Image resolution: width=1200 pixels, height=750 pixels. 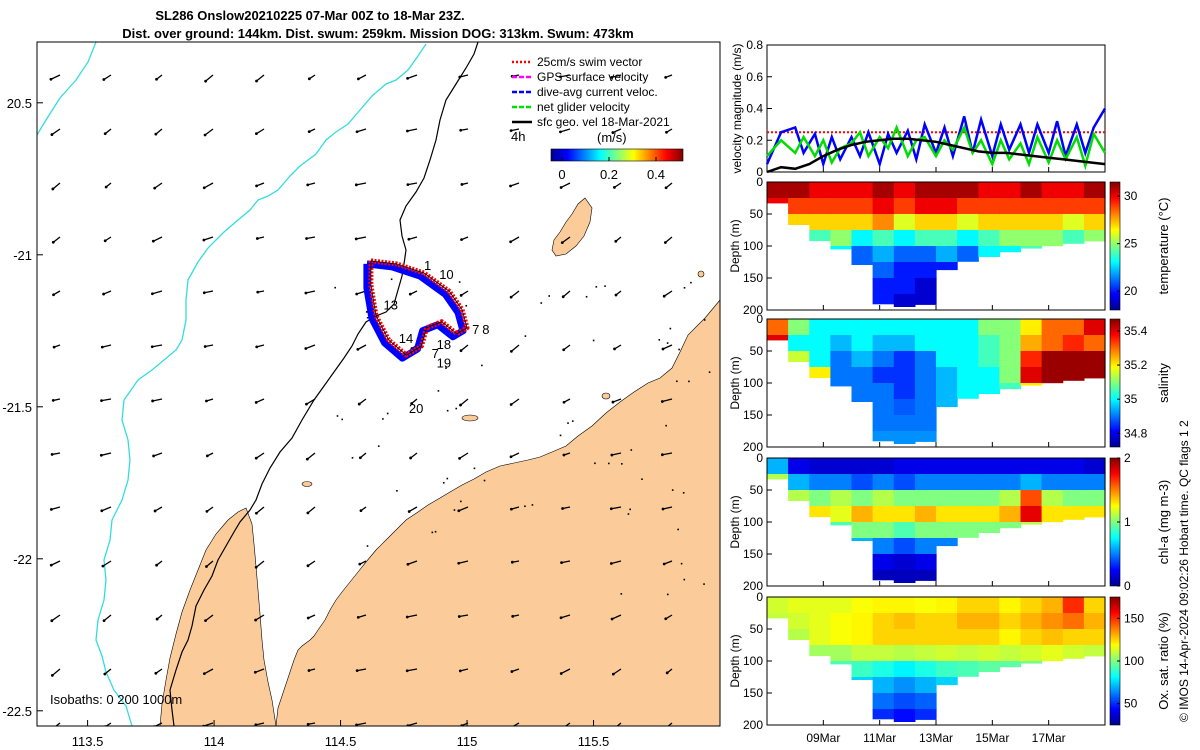 What do you see at coordinates (759, 172) in the screenshot?
I see `velocity-ytick-label: 0` at bounding box center [759, 172].